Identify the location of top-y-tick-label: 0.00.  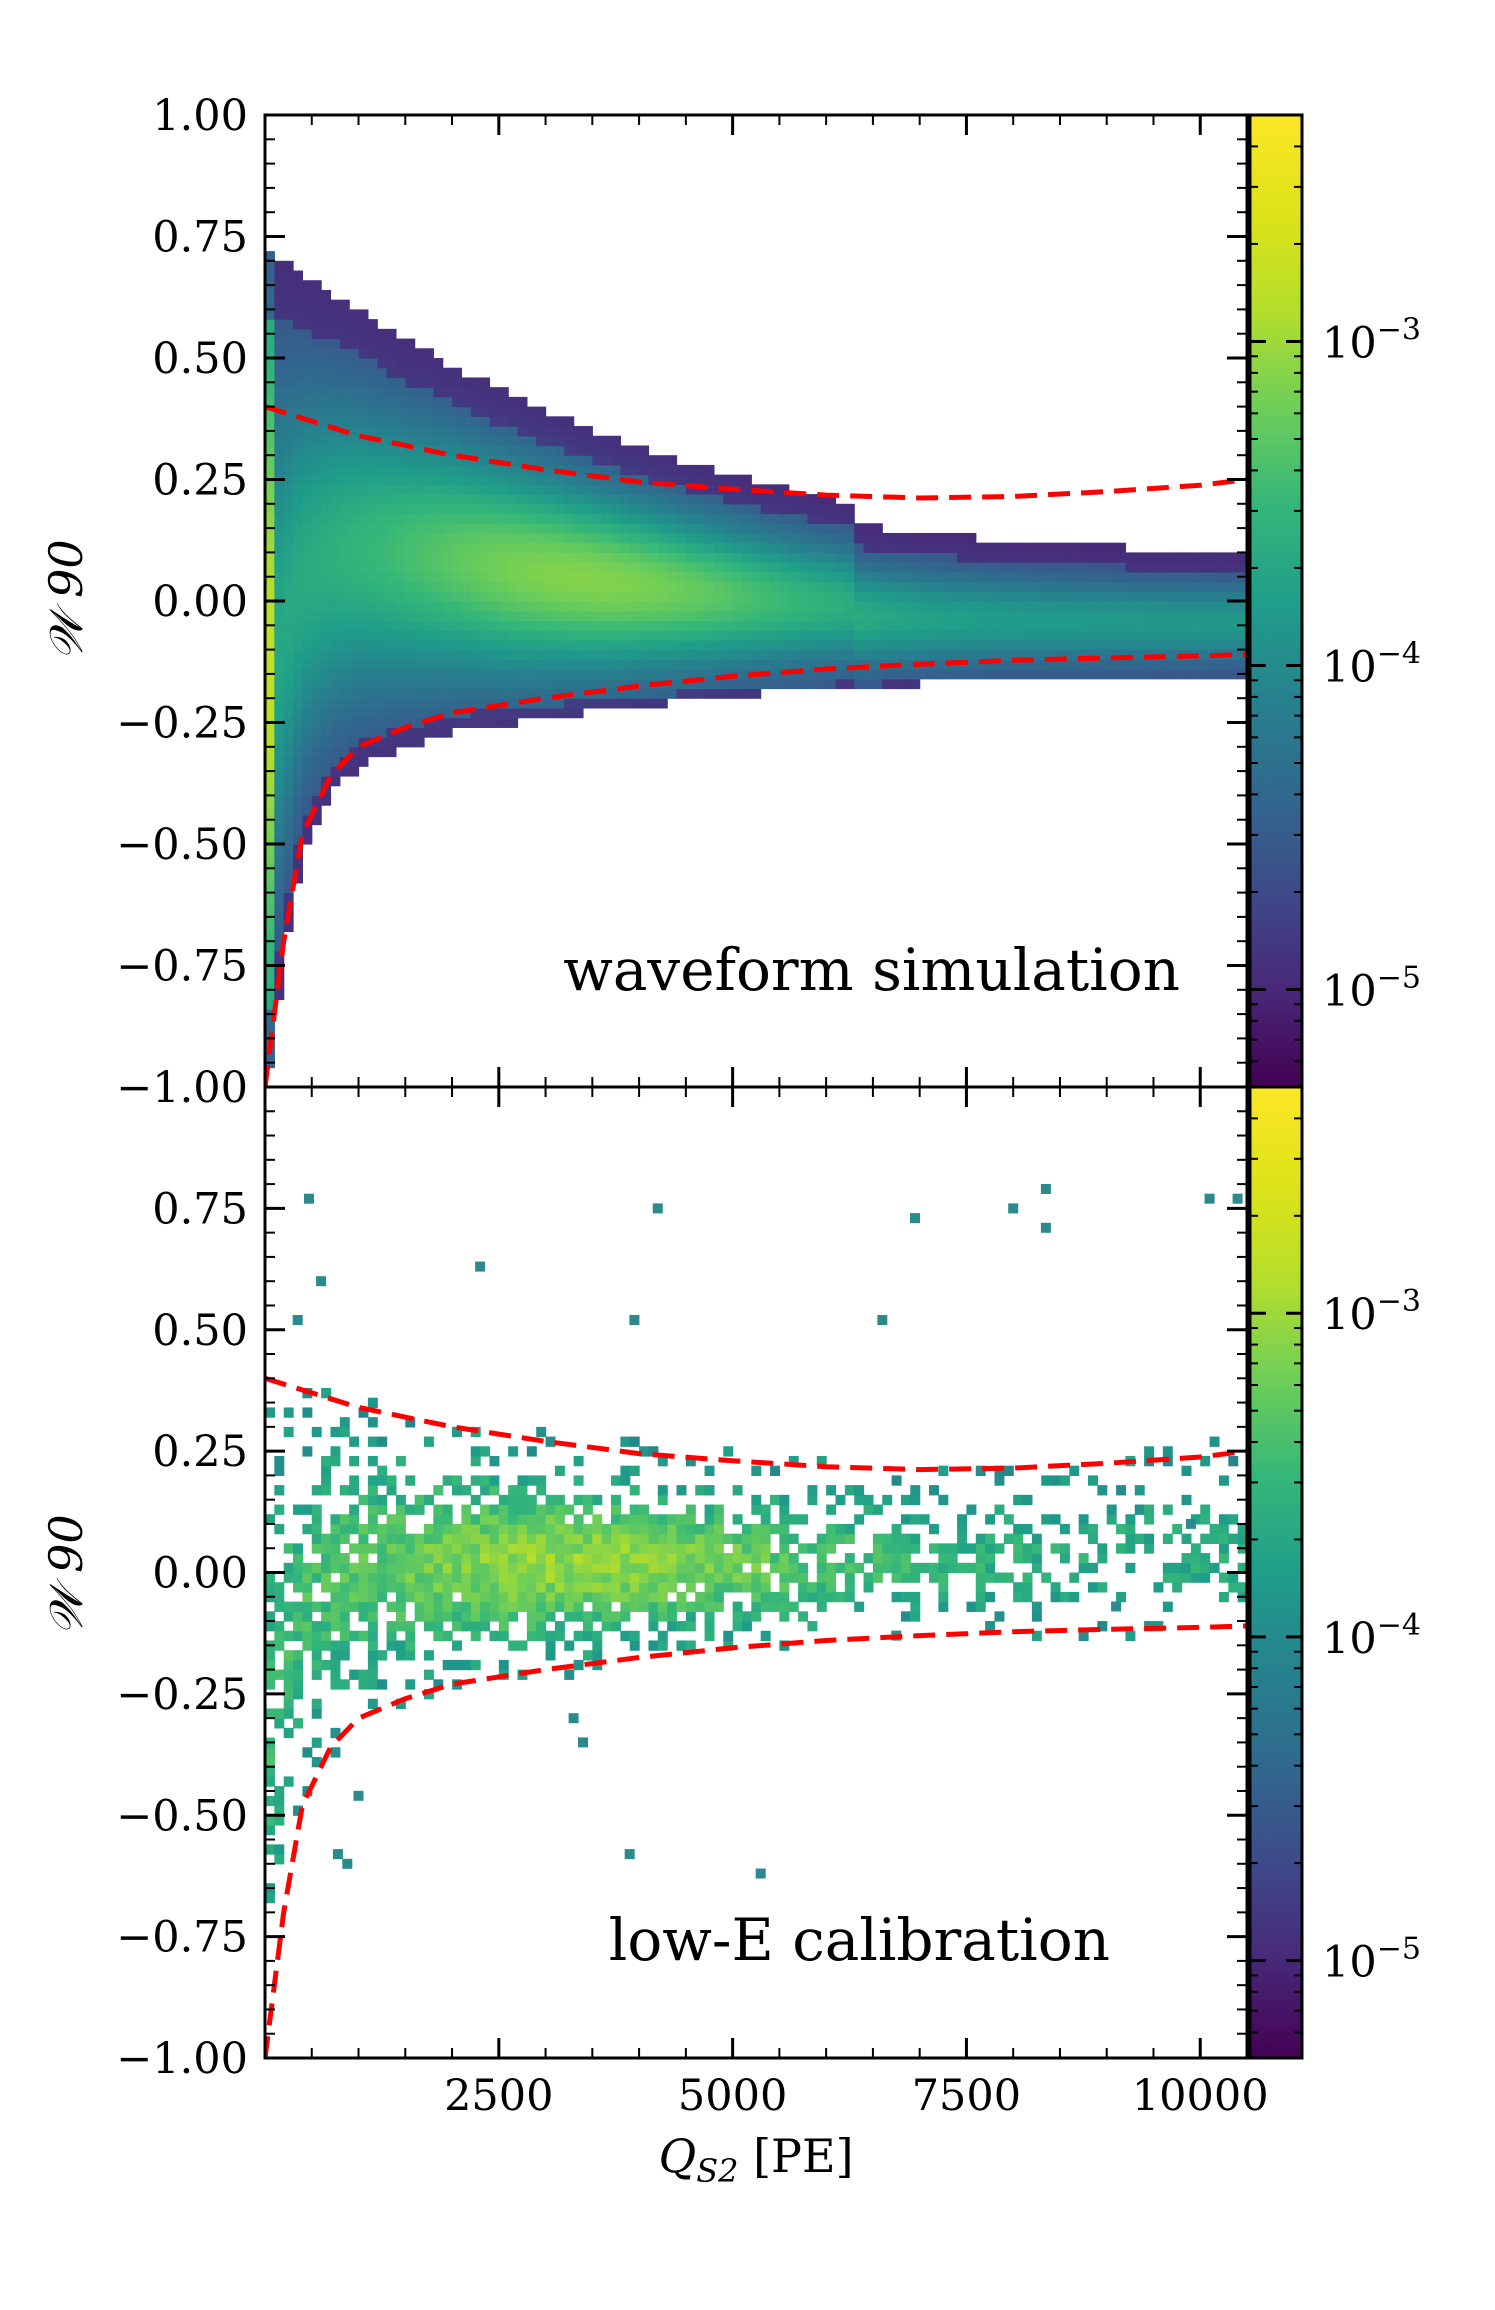
(200, 602).